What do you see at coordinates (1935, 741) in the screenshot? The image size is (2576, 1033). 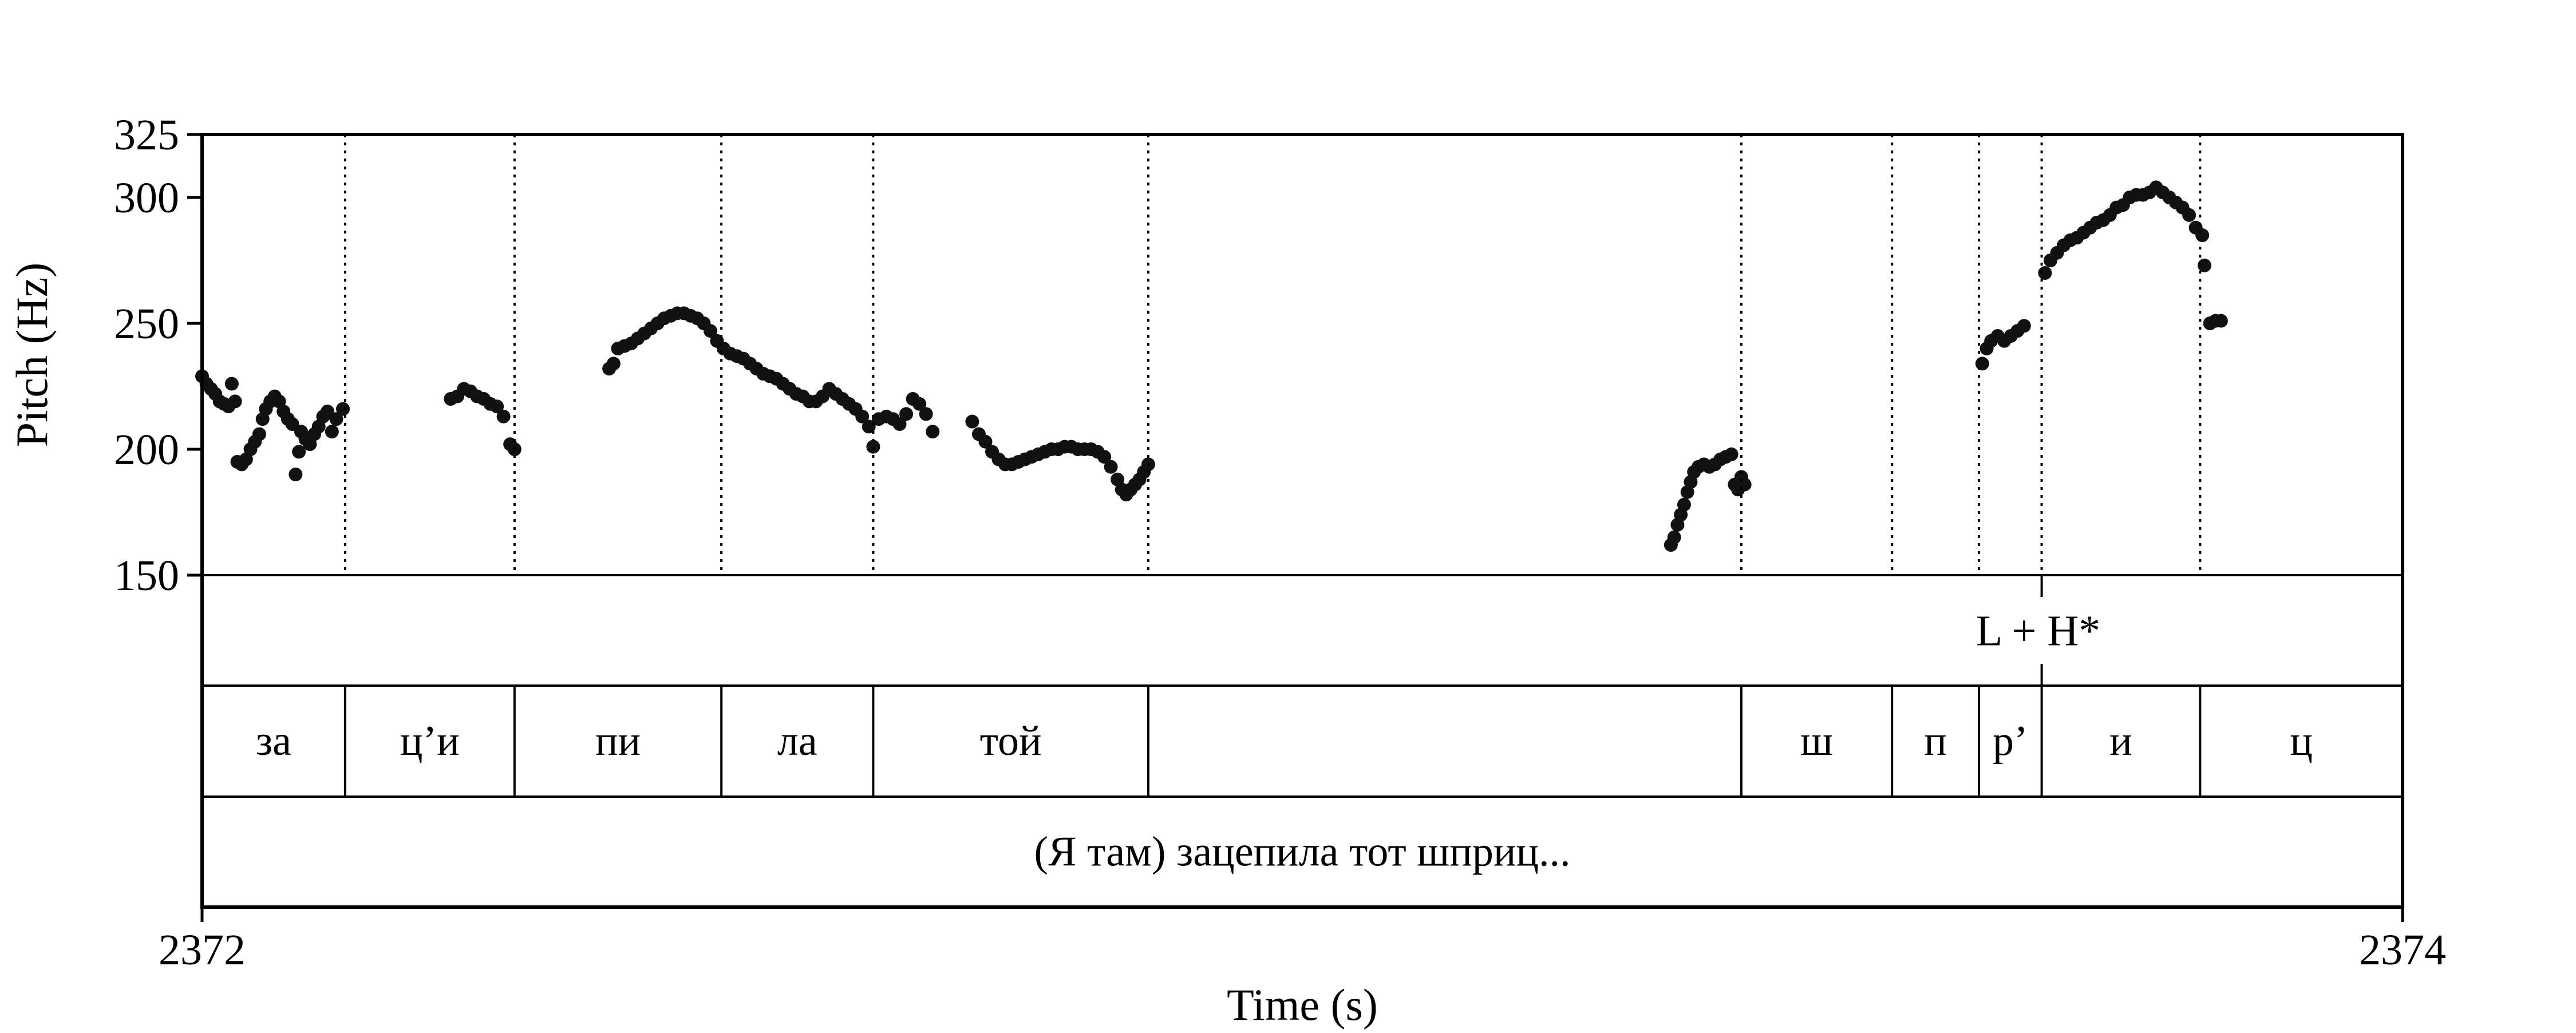 I see `syllable-label: п` at bounding box center [1935, 741].